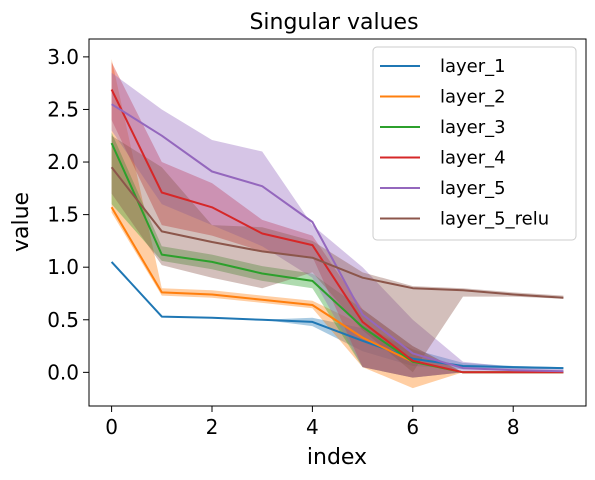  Describe the element at coordinates (333, 22) in the screenshot. I see `chart-title: Singular values` at that location.